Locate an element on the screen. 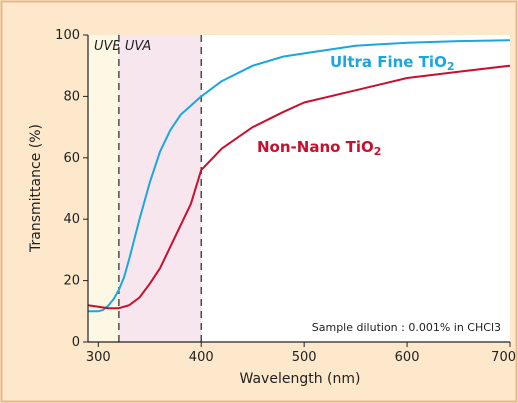 The height and width of the screenshot is (403, 518). x-tick-label: 700 is located at coordinates (503, 357).